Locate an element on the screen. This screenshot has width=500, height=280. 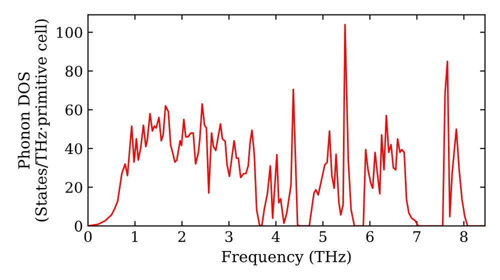
x-tick-label: 6 is located at coordinates (370, 236).